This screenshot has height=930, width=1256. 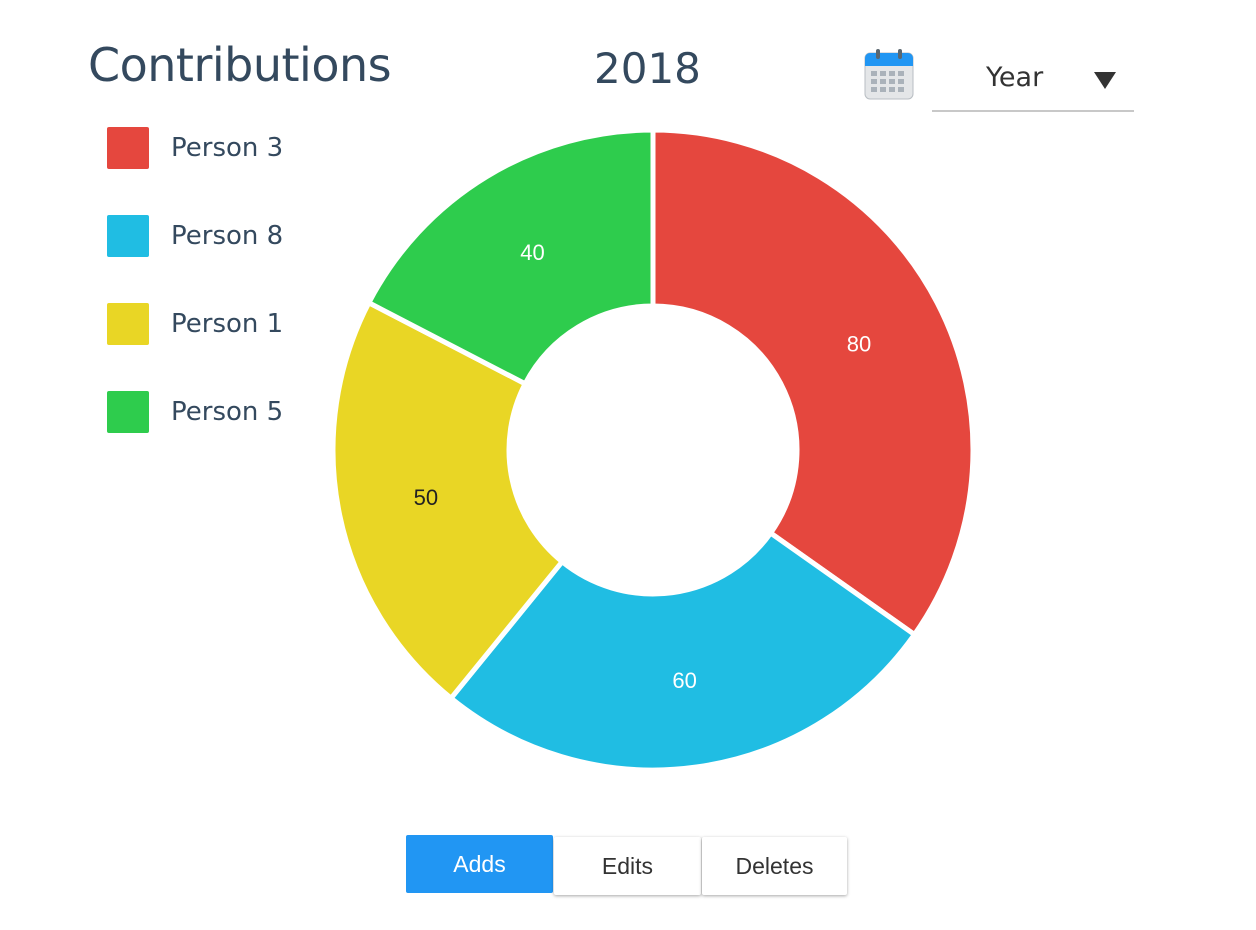 What do you see at coordinates (647, 68) in the screenshot?
I see `year-label: 2018` at bounding box center [647, 68].